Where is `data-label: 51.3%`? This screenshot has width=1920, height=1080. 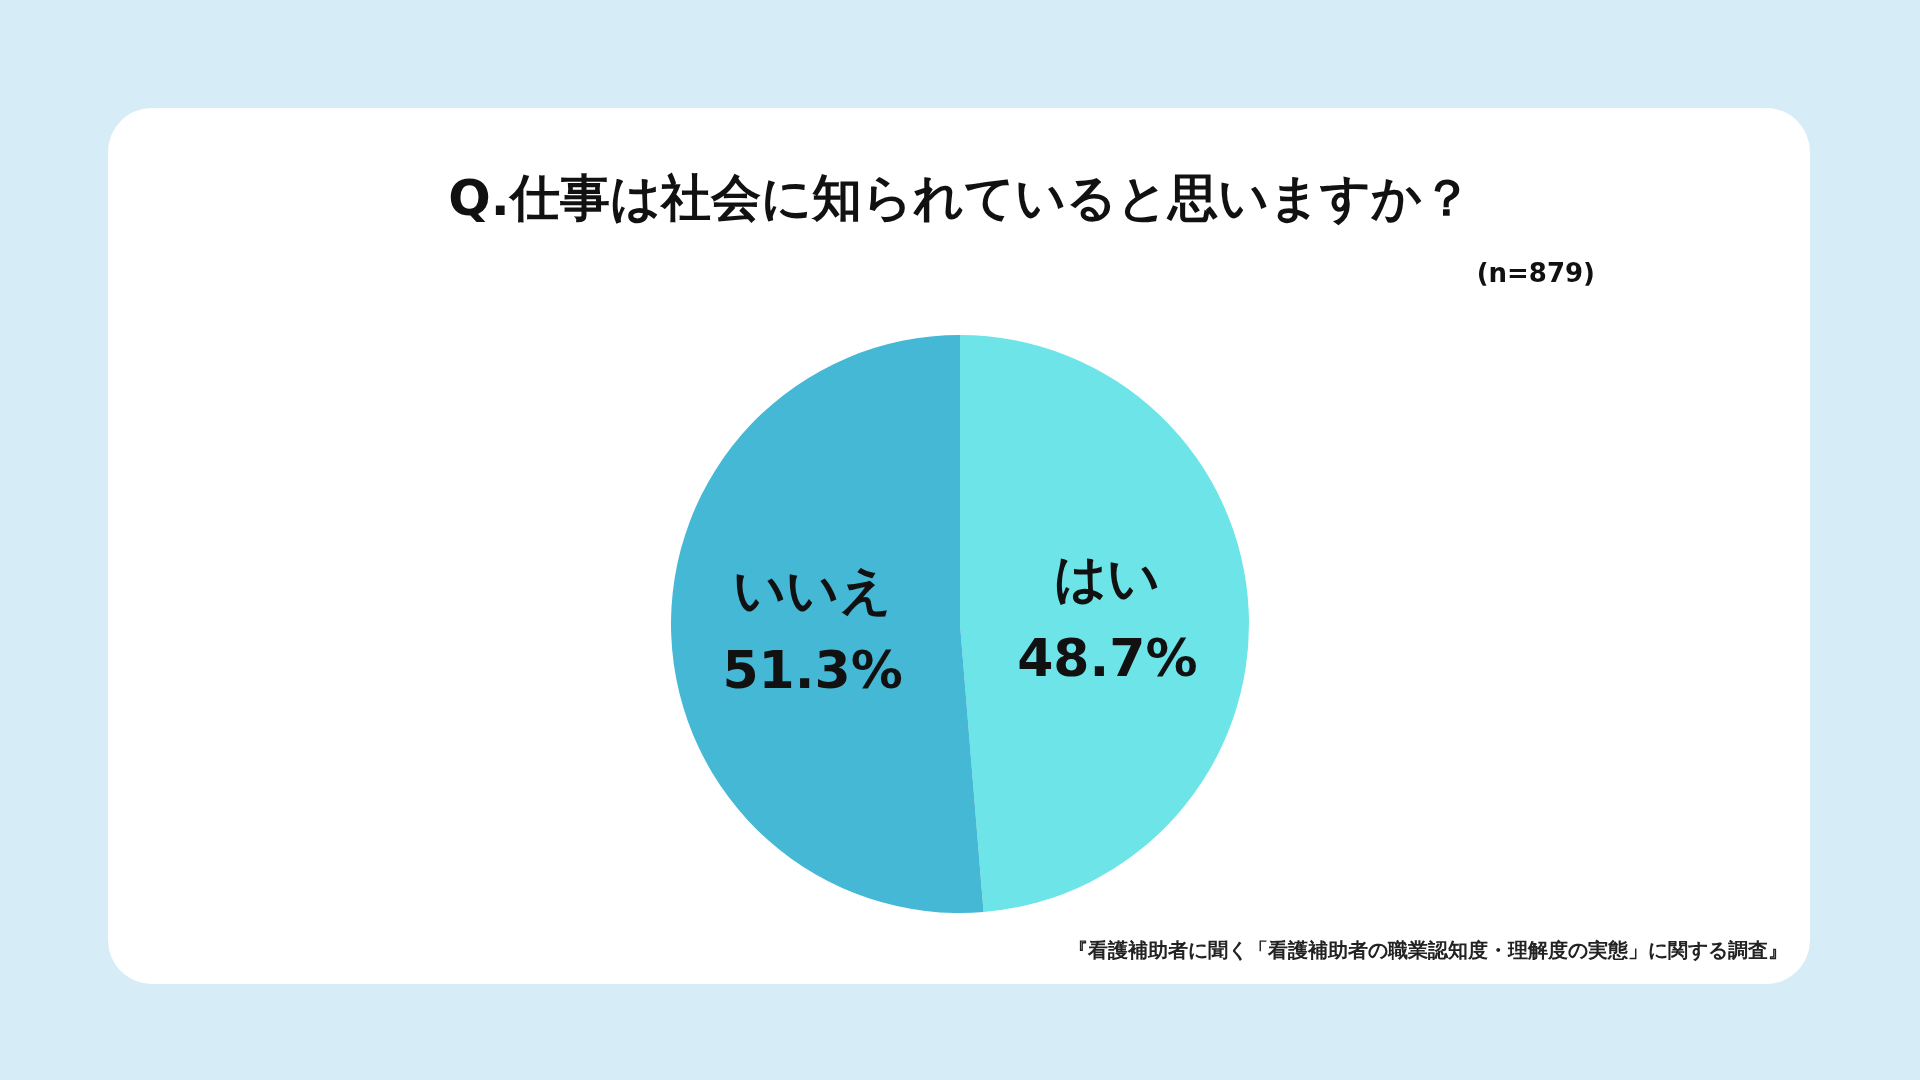
data-label: 51.3% is located at coordinates (812, 670).